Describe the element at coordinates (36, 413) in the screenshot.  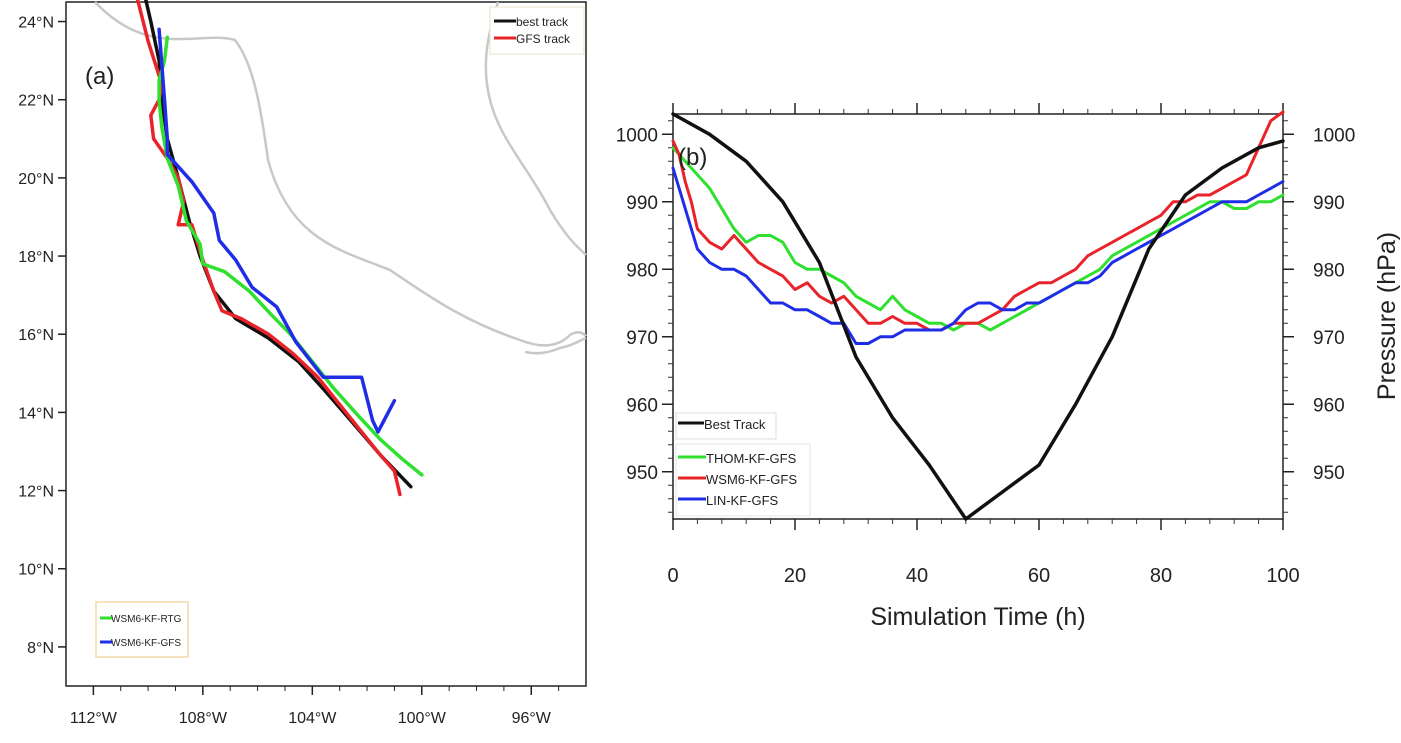
I see `map-y-tick-label: 14°N` at that location.